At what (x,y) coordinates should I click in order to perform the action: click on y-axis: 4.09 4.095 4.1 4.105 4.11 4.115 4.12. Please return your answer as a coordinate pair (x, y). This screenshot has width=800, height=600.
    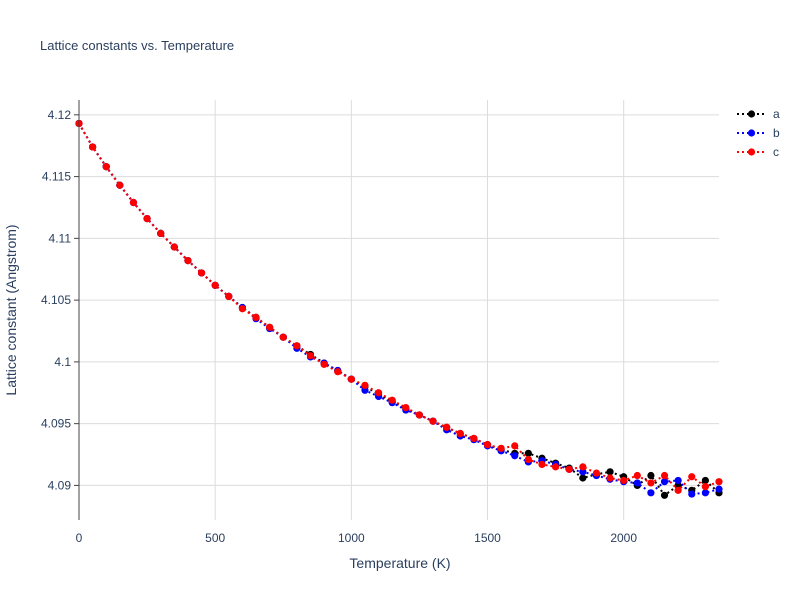
    Looking at the image, I should click on (60, 300).